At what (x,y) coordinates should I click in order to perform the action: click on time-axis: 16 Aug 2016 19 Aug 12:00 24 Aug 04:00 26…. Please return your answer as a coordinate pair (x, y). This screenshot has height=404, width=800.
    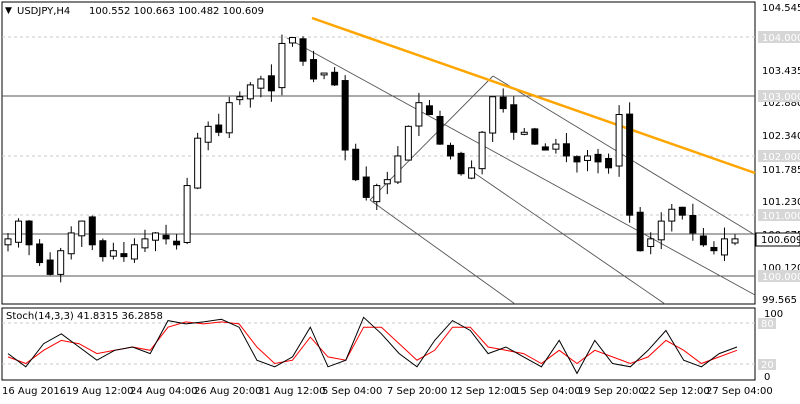
    Looking at the image, I should click on (387, 388).